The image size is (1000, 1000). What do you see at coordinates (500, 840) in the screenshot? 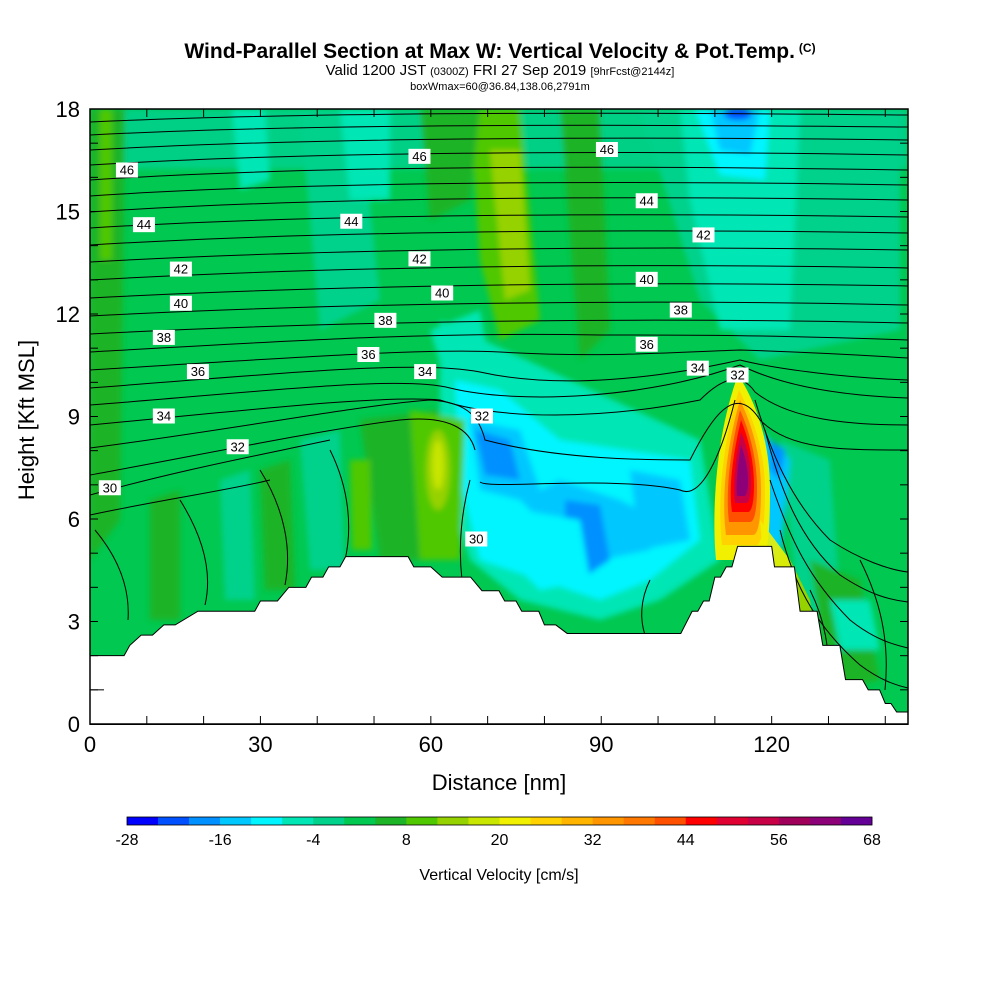
I see `colorbar-tick-label: 20` at bounding box center [500, 840].